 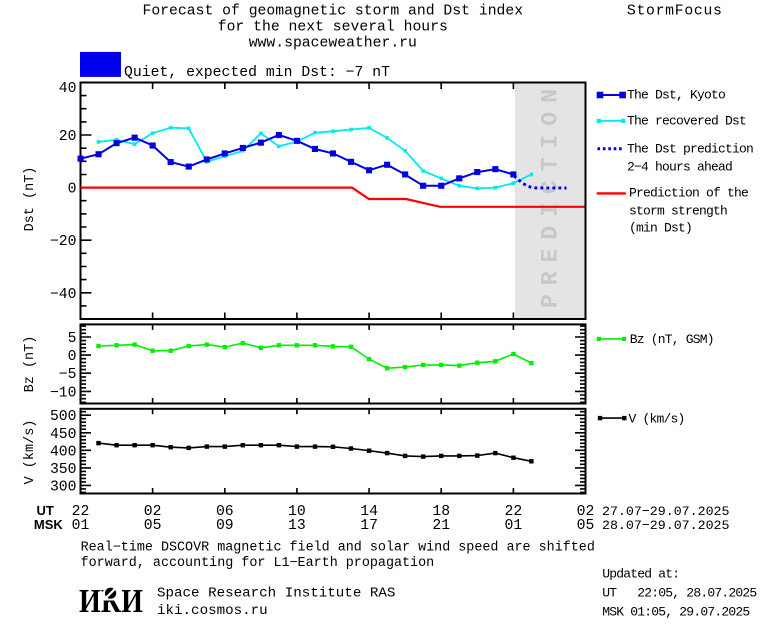 What do you see at coordinates (63, 452) in the screenshot?
I see `svg-text: 400` at bounding box center [63, 452].